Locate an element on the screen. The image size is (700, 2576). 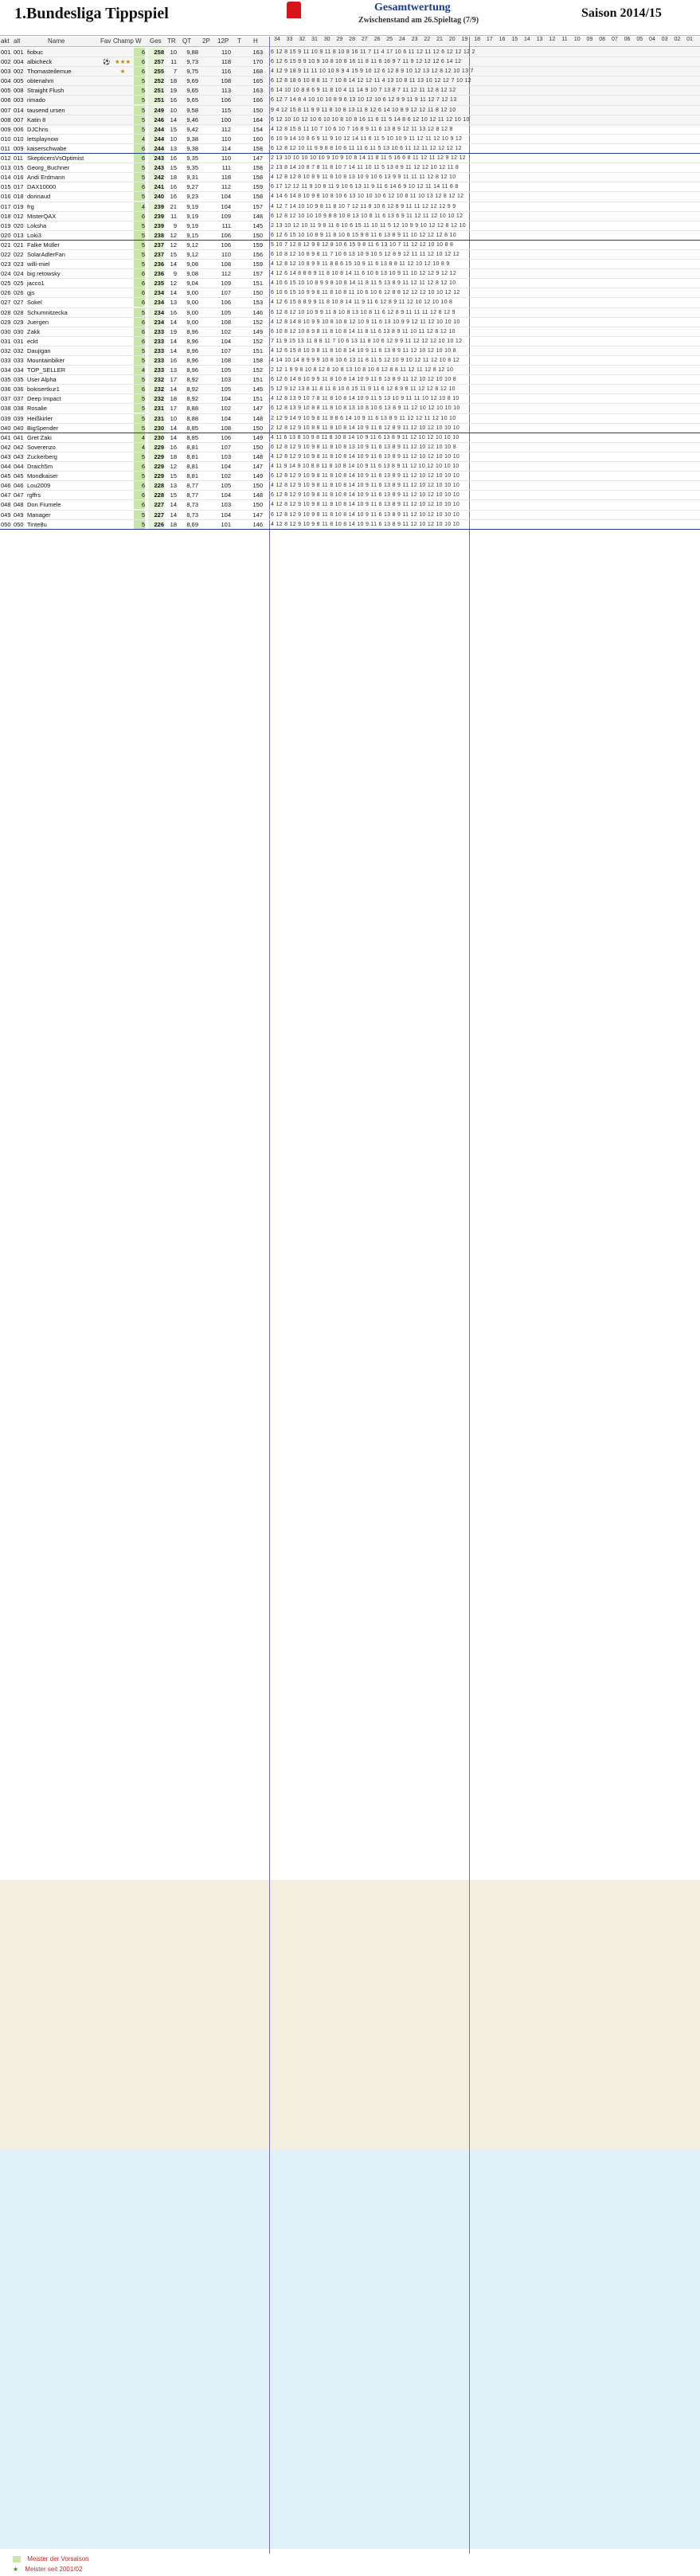
rank-cell: 001 is located at coordinates (6, 52).